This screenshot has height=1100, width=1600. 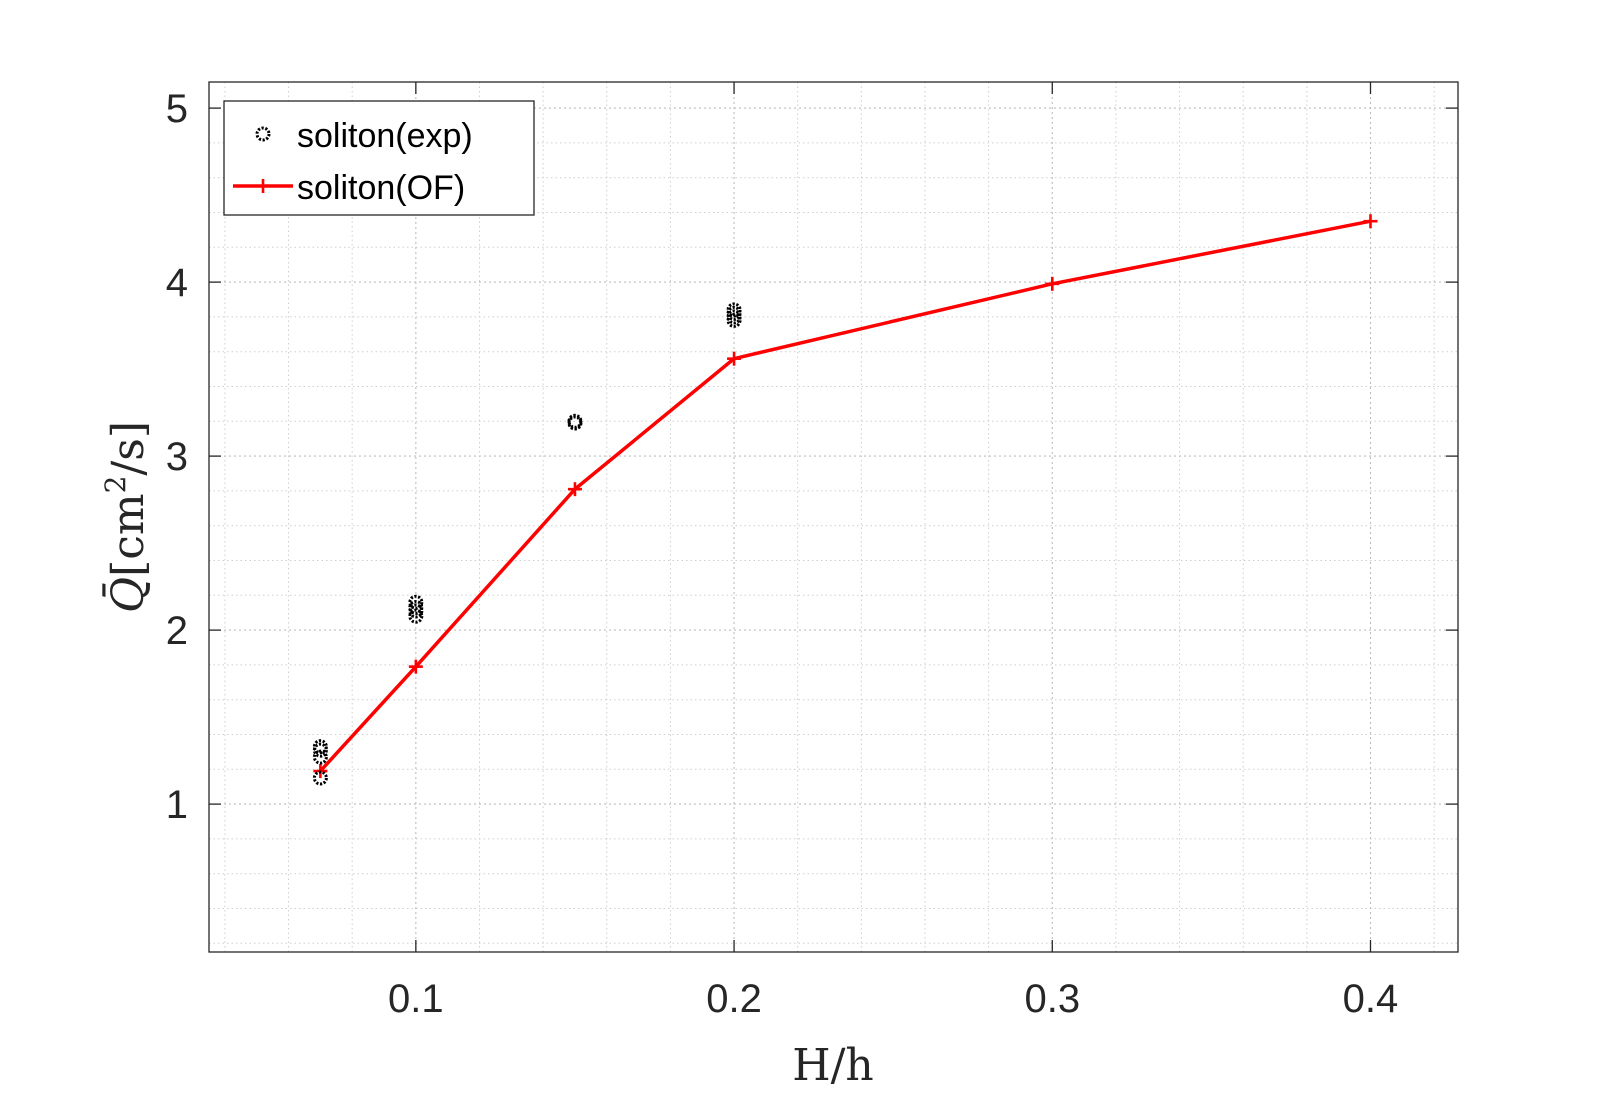 What do you see at coordinates (128, 448) in the screenshot?
I see `y-axis-label-unit-close: /s]` at bounding box center [128, 448].